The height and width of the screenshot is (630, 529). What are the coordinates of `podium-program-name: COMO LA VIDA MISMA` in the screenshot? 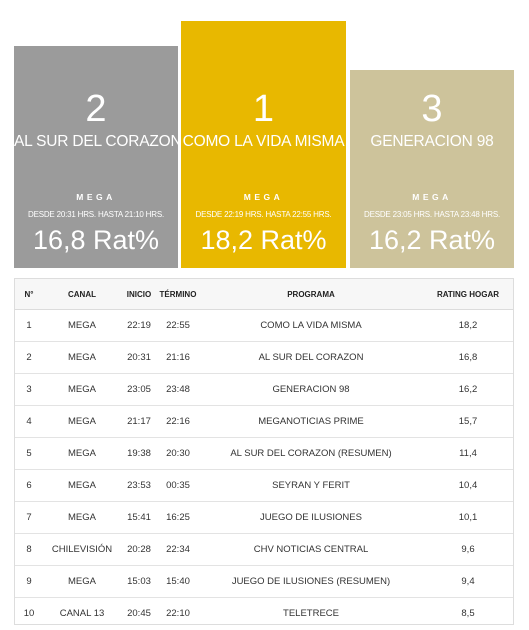 It's located at (263, 141).